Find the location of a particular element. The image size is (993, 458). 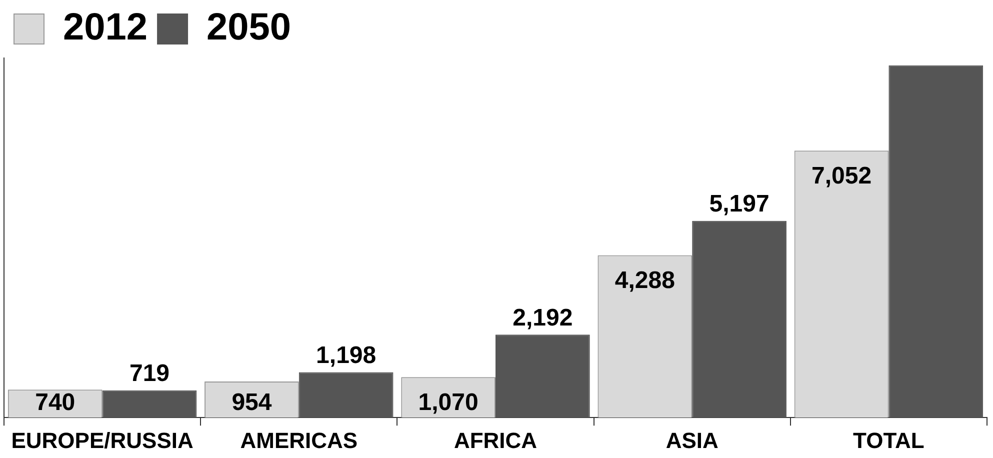

data-label: 1,070 is located at coordinates (448, 402).